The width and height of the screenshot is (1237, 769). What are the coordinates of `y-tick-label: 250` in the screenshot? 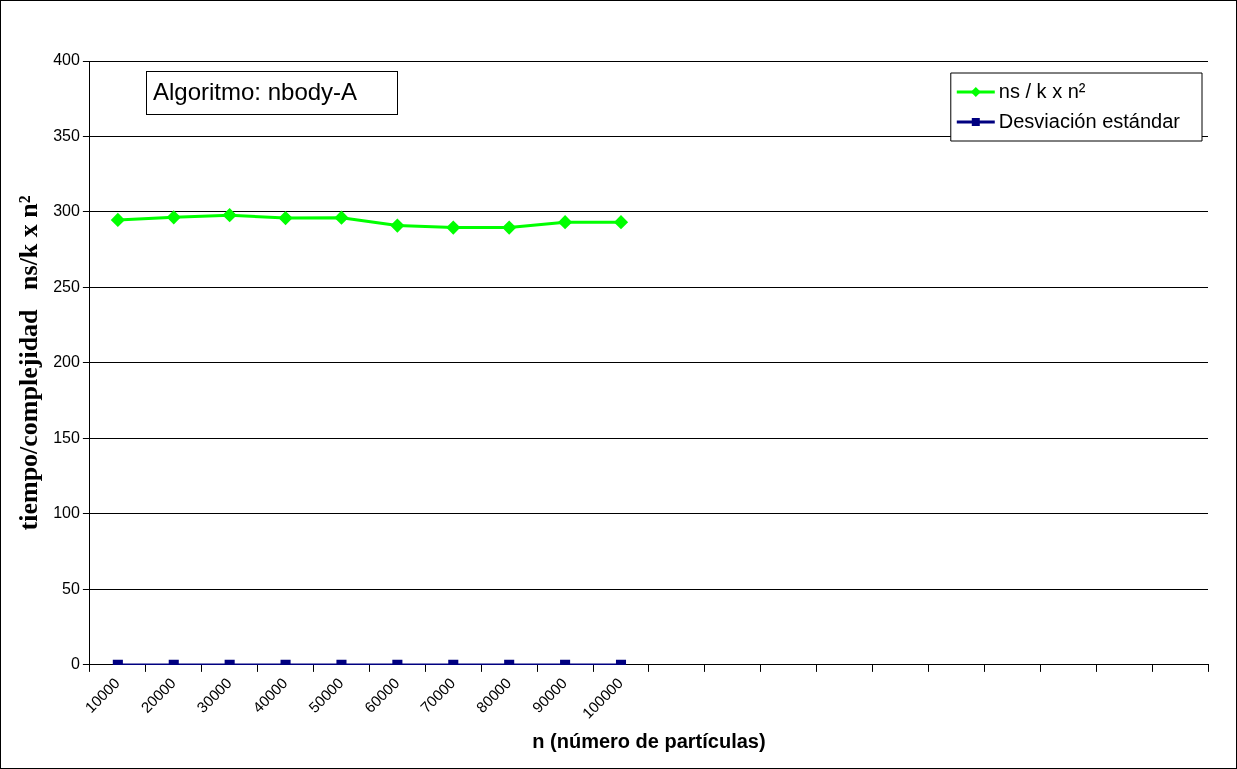 It's located at (66, 286).